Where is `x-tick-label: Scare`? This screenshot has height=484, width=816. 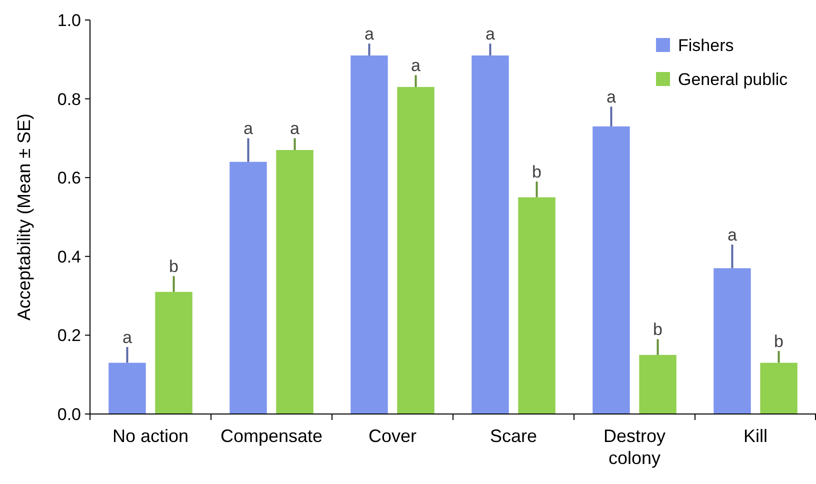 x-tick-label: Scare is located at coordinates (514, 436).